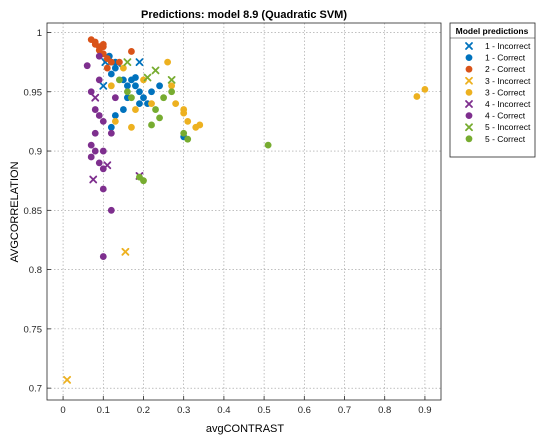 This screenshot has height=439, width=538. What do you see at coordinates (384, 410) in the screenshot?
I see `x-tick-label: 0.8` at bounding box center [384, 410].